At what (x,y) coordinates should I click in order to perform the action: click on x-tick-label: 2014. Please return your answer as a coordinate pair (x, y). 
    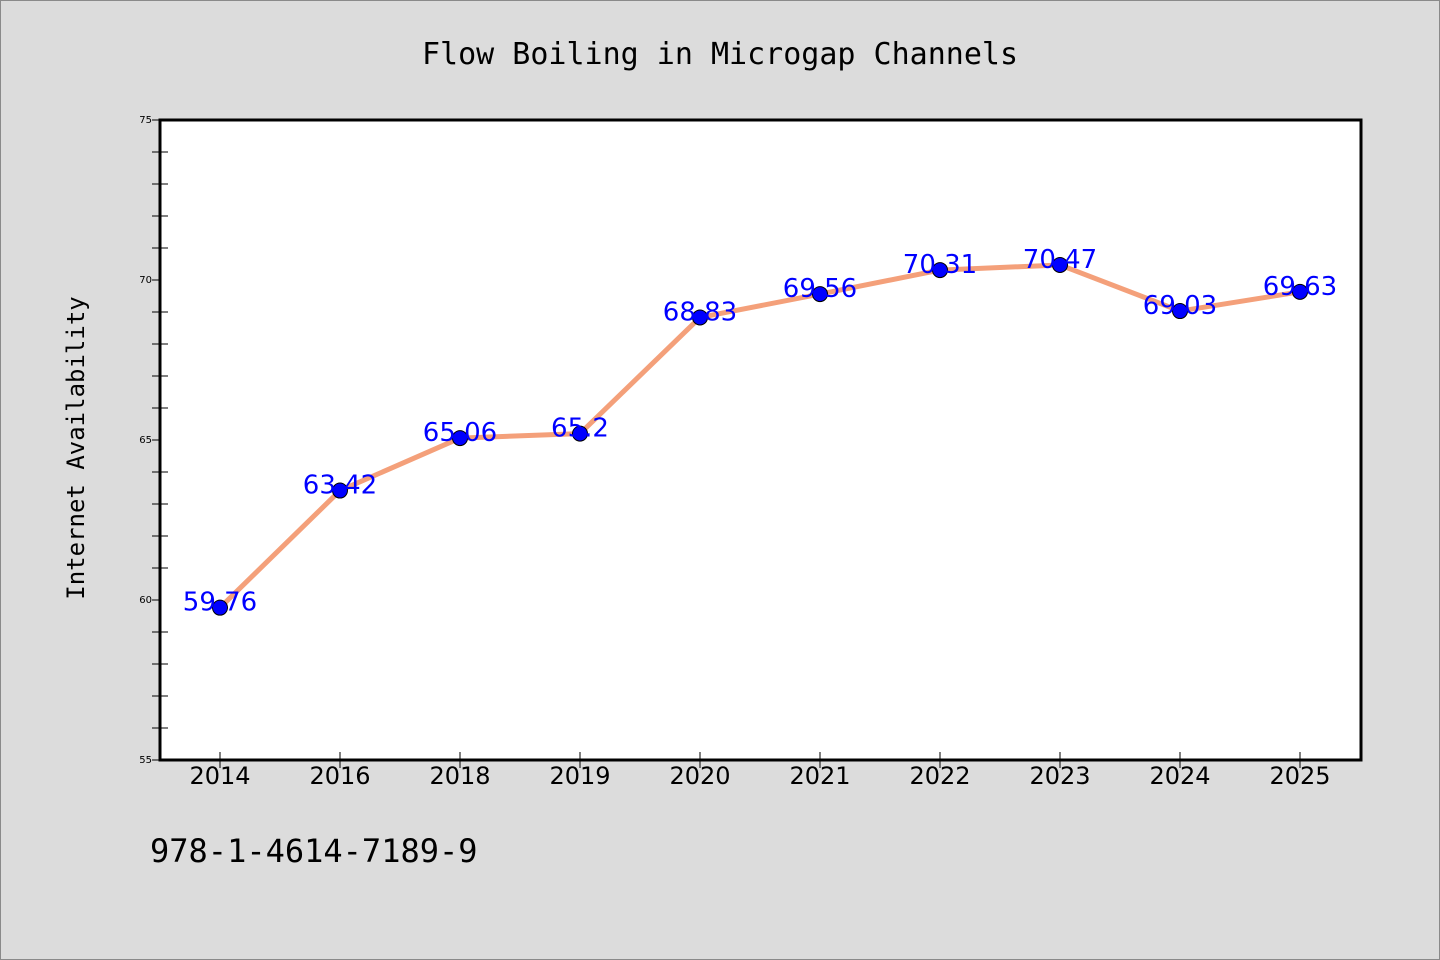
    Looking at the image, I should click on (219, 776).